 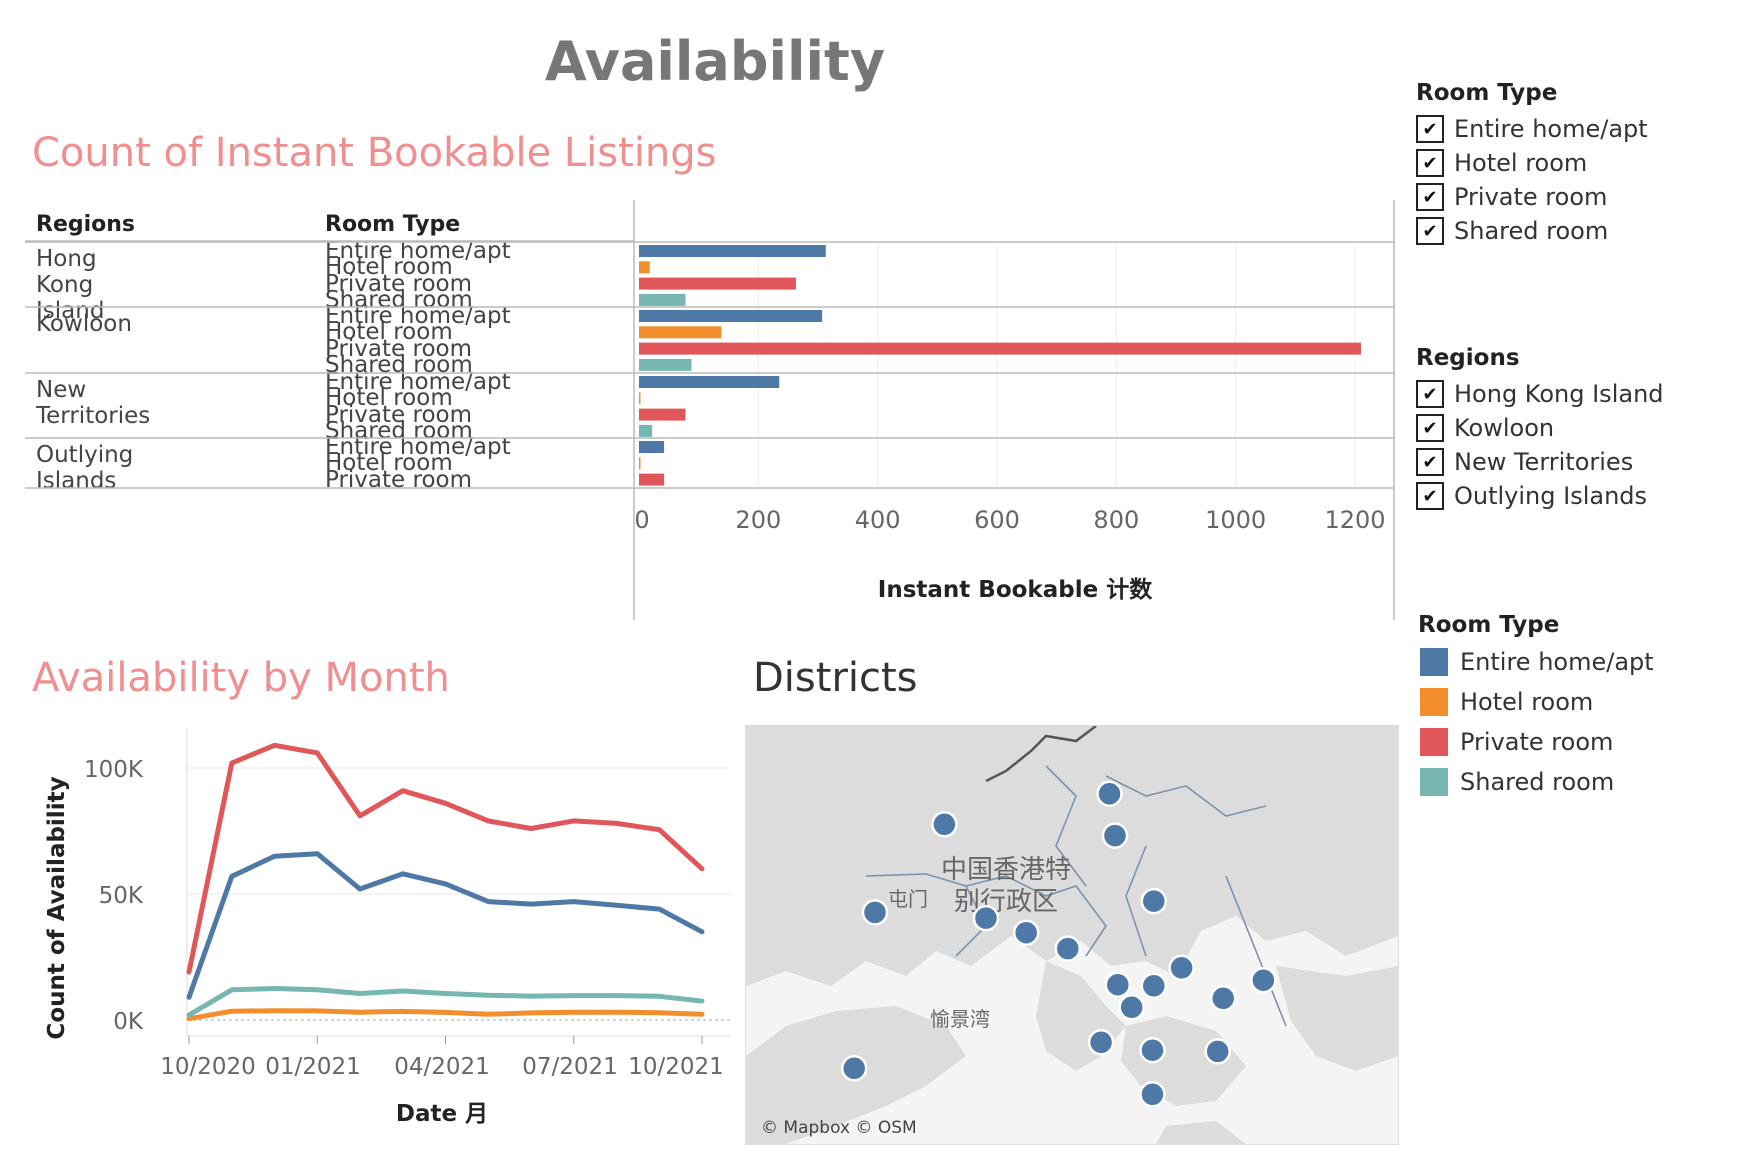 I want to click on region-label-new-territories: New Territories, so click(x=93, y=403).